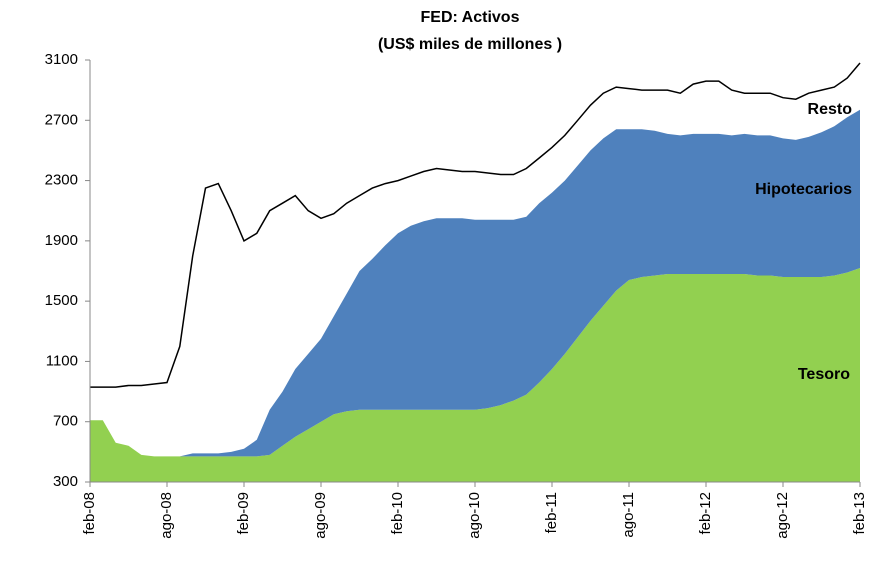  Describe the element at coordinates (470, 44) in the screenshot. I see `chart-subtitle: (US$ miles de millones )` at that location.